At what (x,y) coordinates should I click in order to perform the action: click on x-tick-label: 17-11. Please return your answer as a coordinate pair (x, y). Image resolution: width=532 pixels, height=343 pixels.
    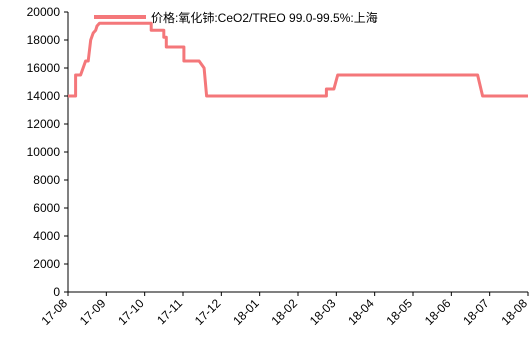
    Looking at the image, I should click on (169, 311).